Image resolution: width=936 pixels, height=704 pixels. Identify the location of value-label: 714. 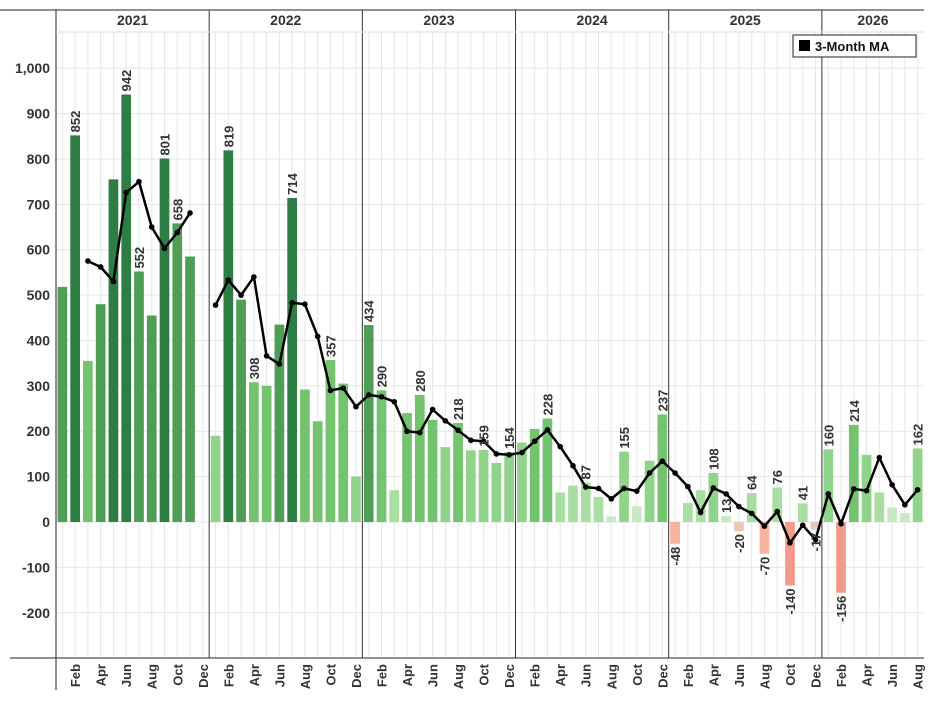
(292, 183).